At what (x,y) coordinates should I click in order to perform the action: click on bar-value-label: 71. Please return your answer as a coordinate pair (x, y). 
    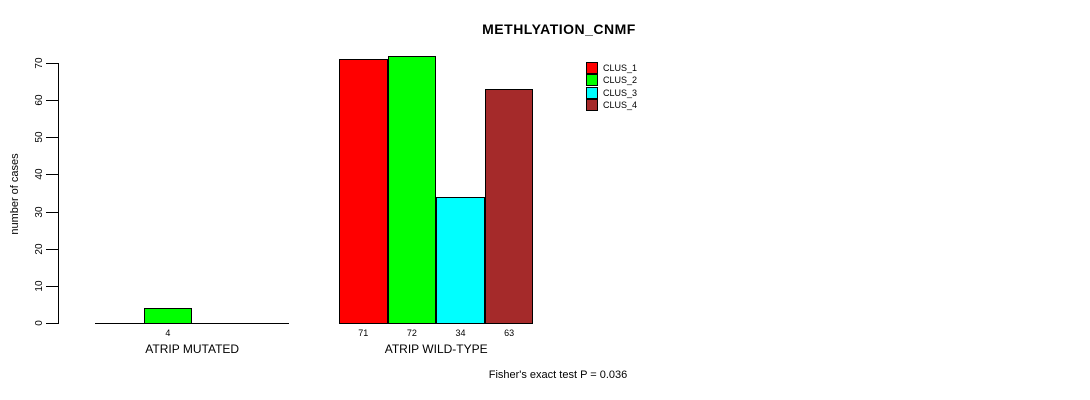
    Looking at the image, I should click on (363, 333).